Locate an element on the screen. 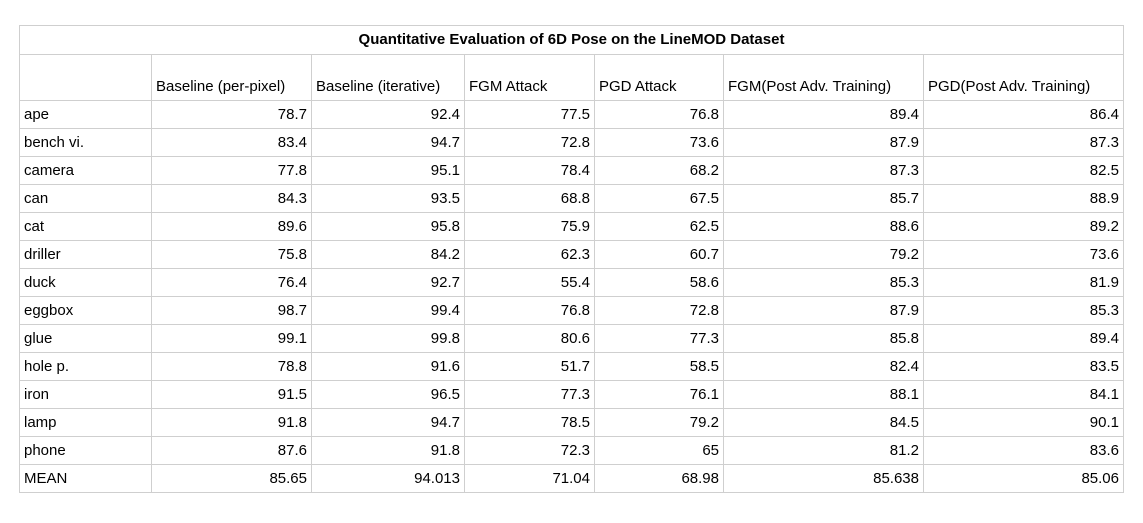 The height and width of the screenshot is (523, 1143). value-cell: 75.9 is located at coordinates (529, 226).